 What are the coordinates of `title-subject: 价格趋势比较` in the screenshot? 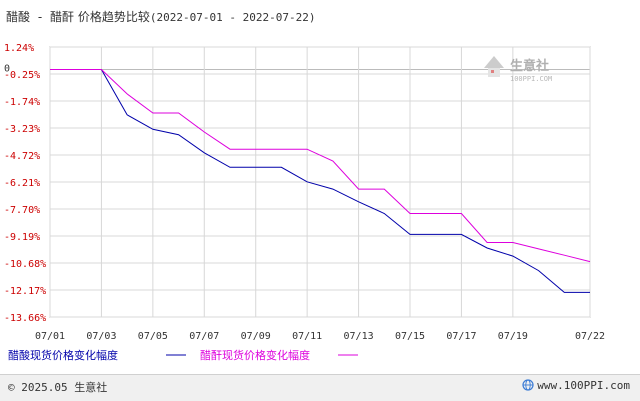 It's located at (113, 17).